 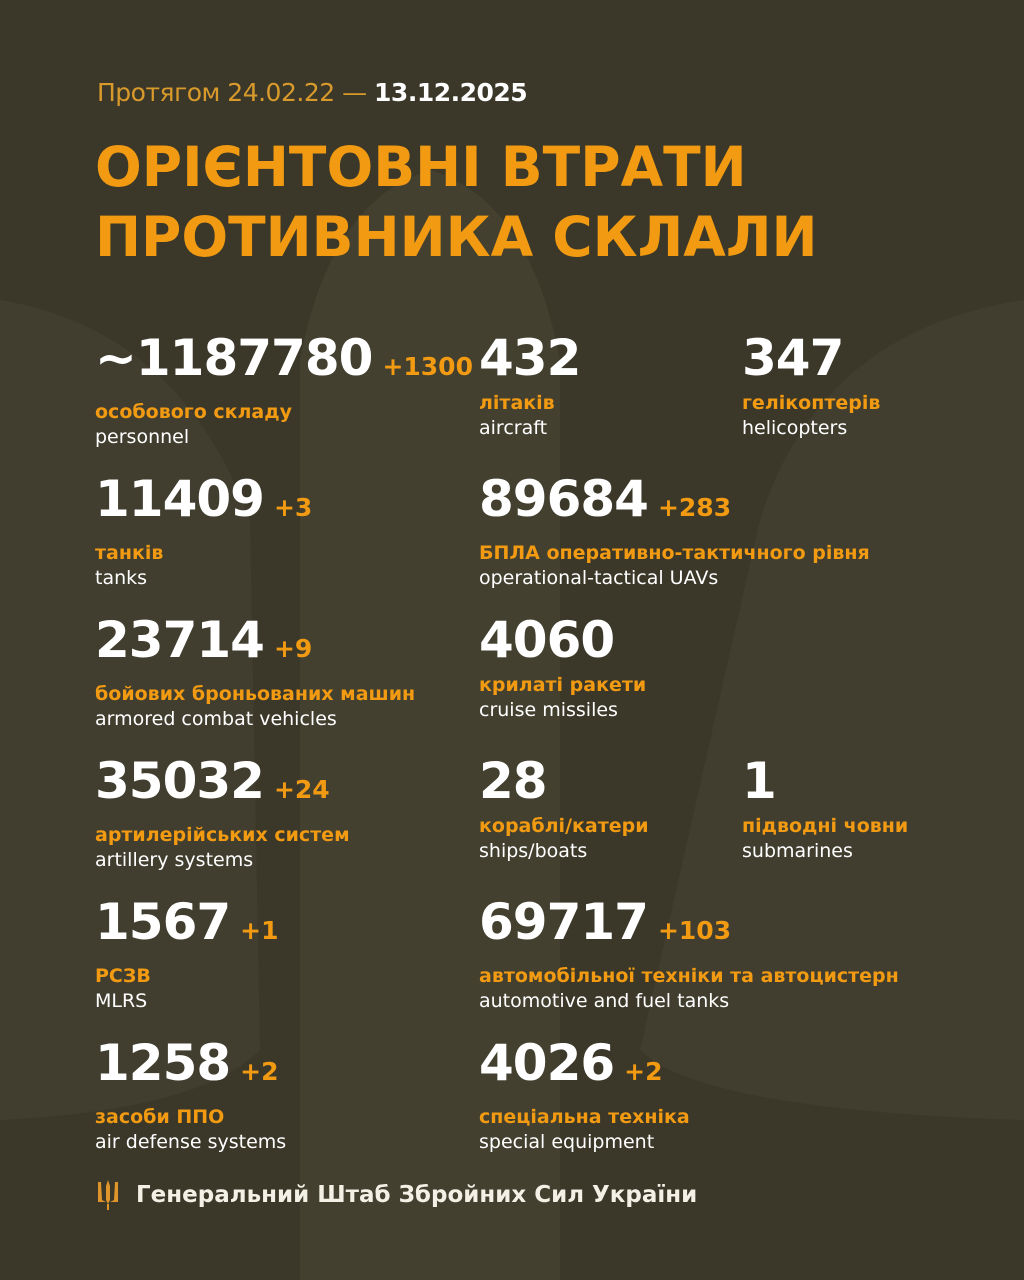 What do you see at coordinates (121, 1001) in the screenshot?
I see `stat-label-en: MLRS` at bounding box center [121, 1001].